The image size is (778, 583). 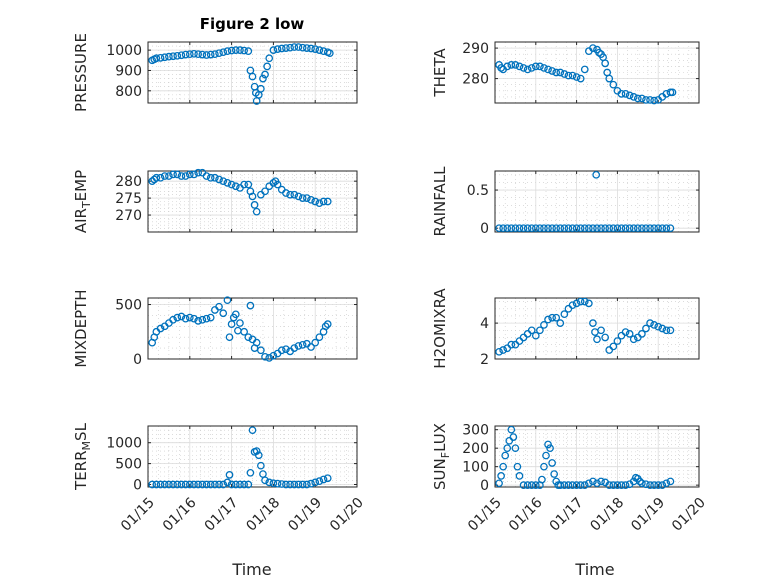 What do you see at coordinates (128, 306) in the screenshot?
I see `y-tick-label: 500` at bounding box center [128, 306].